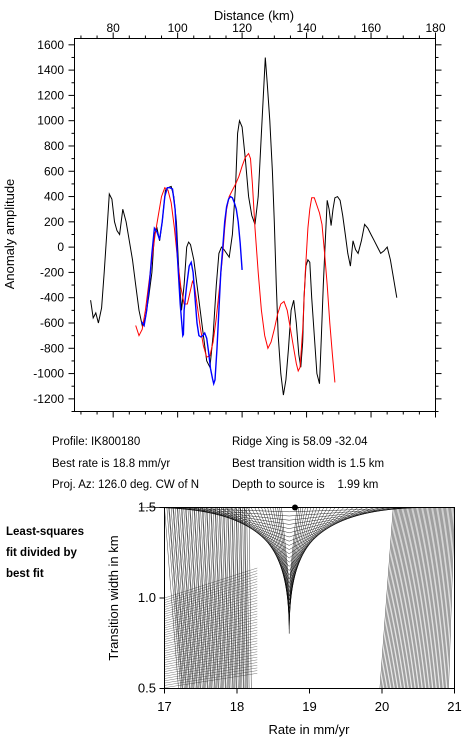 The image size is (467, 745). What do you see at coordinates (45, 532) in the screenshot?
I see `misfit-description-line1: Least-squares` at bounding box center [45, 532].